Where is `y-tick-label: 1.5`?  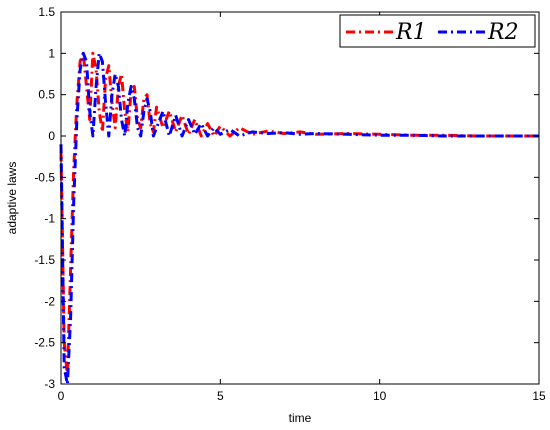
y-tick-label: 1.5 is located at coordinates (46, 12).